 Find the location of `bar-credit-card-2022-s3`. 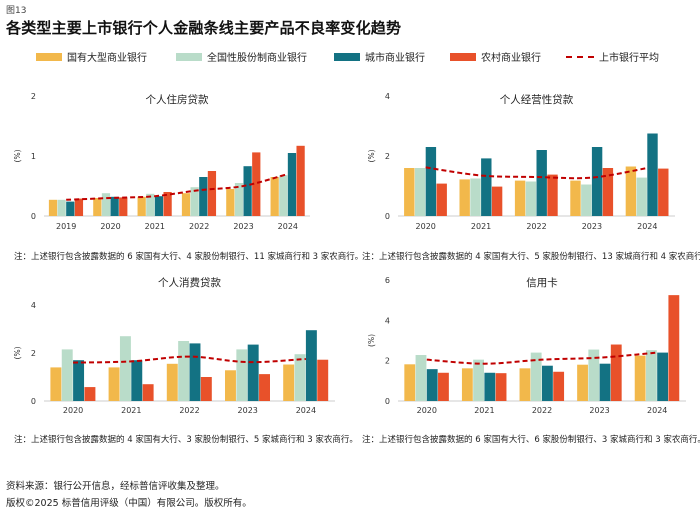

bar-credit-card-2022-s3 is located at coordinates (559, 386).